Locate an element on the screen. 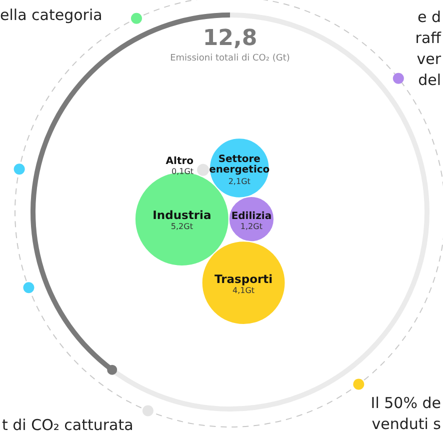 Image resolution: width=443 pixels, height=435 pixels. category-label: Edilizia is located at coordinates (251, 216).